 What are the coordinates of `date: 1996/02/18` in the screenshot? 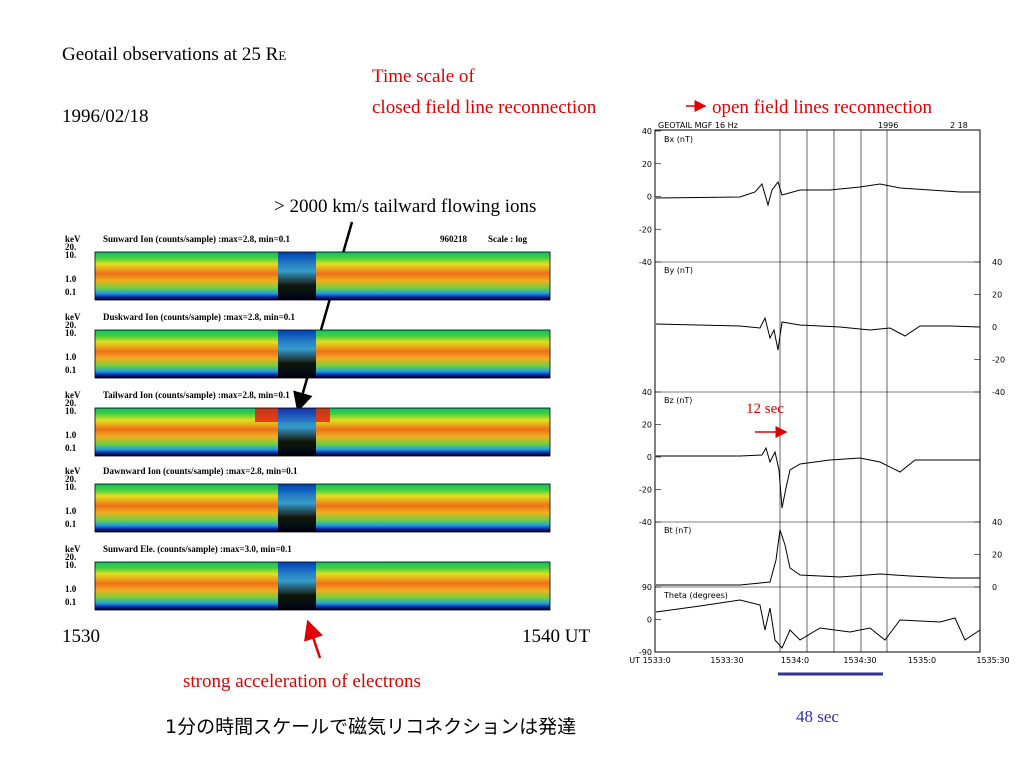 It's located at (105, 116).